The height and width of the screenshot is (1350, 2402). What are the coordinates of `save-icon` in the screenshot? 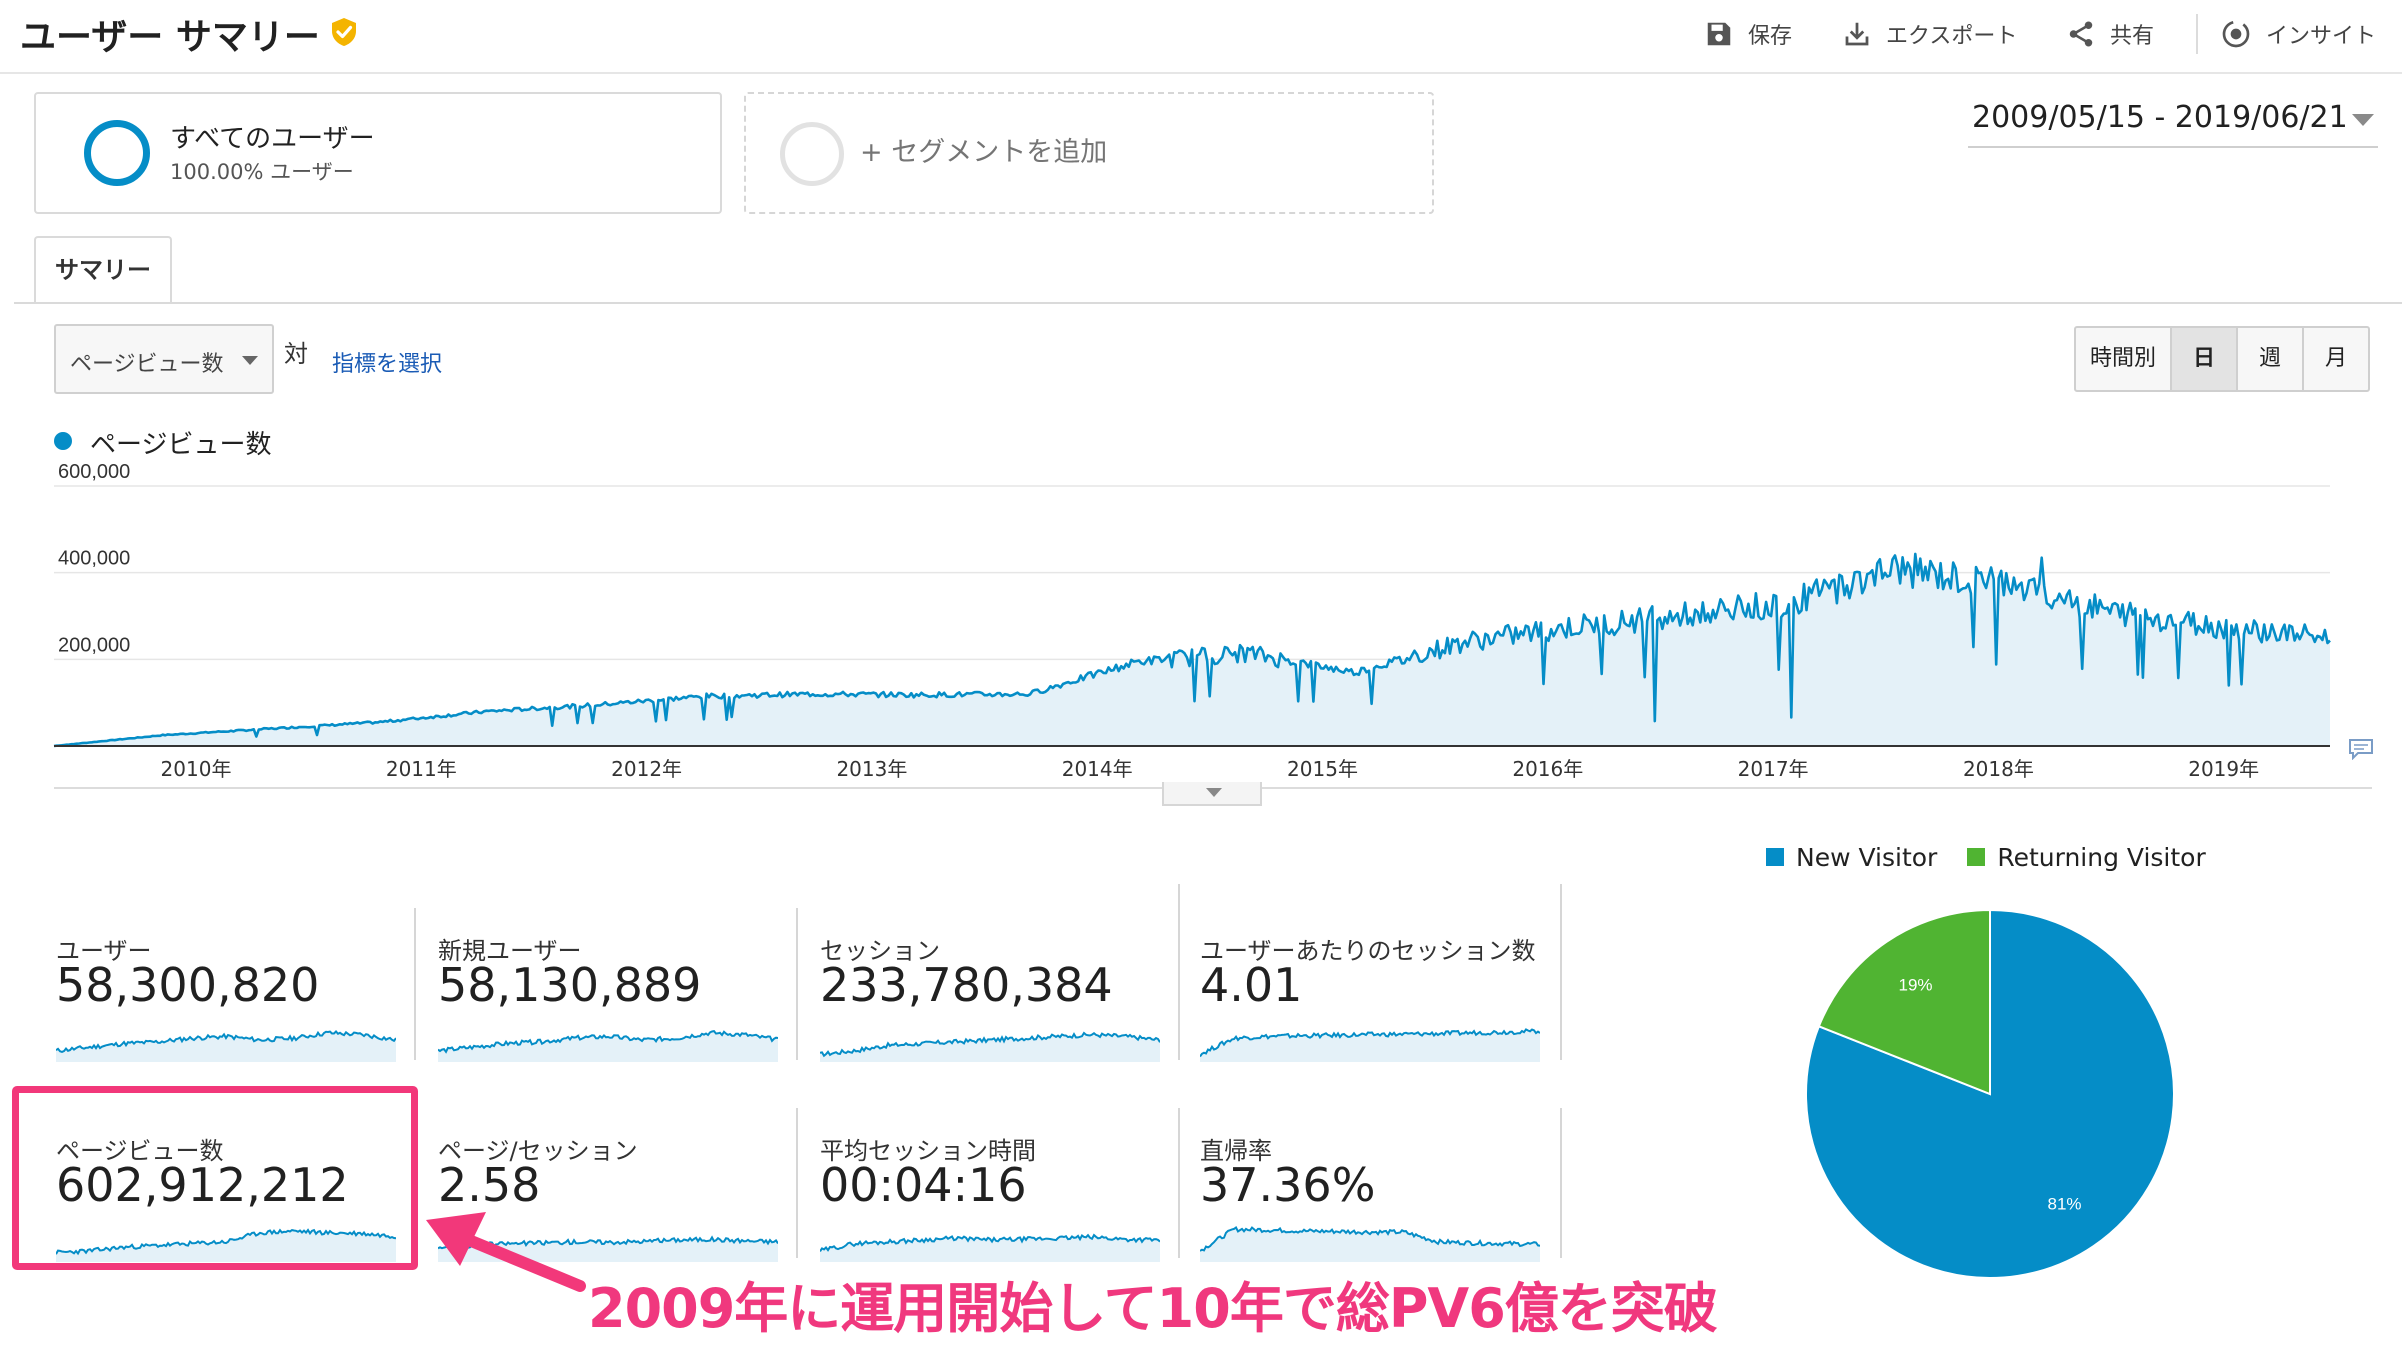 It's located at (1719, 34).